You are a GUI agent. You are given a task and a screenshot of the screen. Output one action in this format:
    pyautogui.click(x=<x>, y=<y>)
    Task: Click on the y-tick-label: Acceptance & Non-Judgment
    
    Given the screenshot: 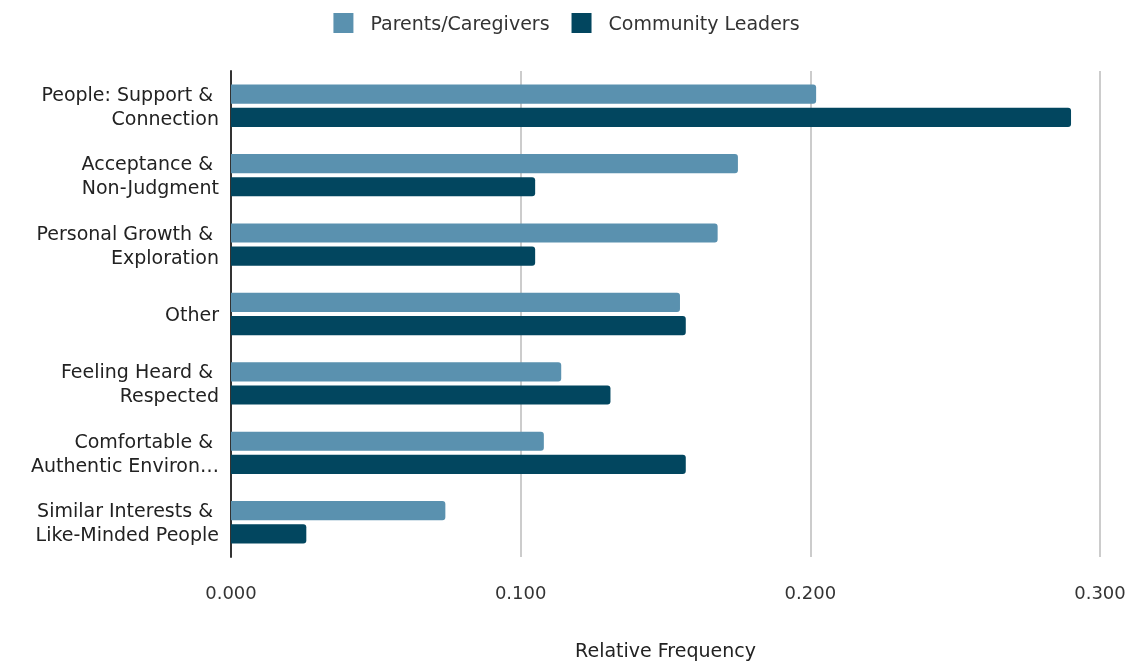 What is the action you would take?
    pyautogui.click(x=150, y=175)
    